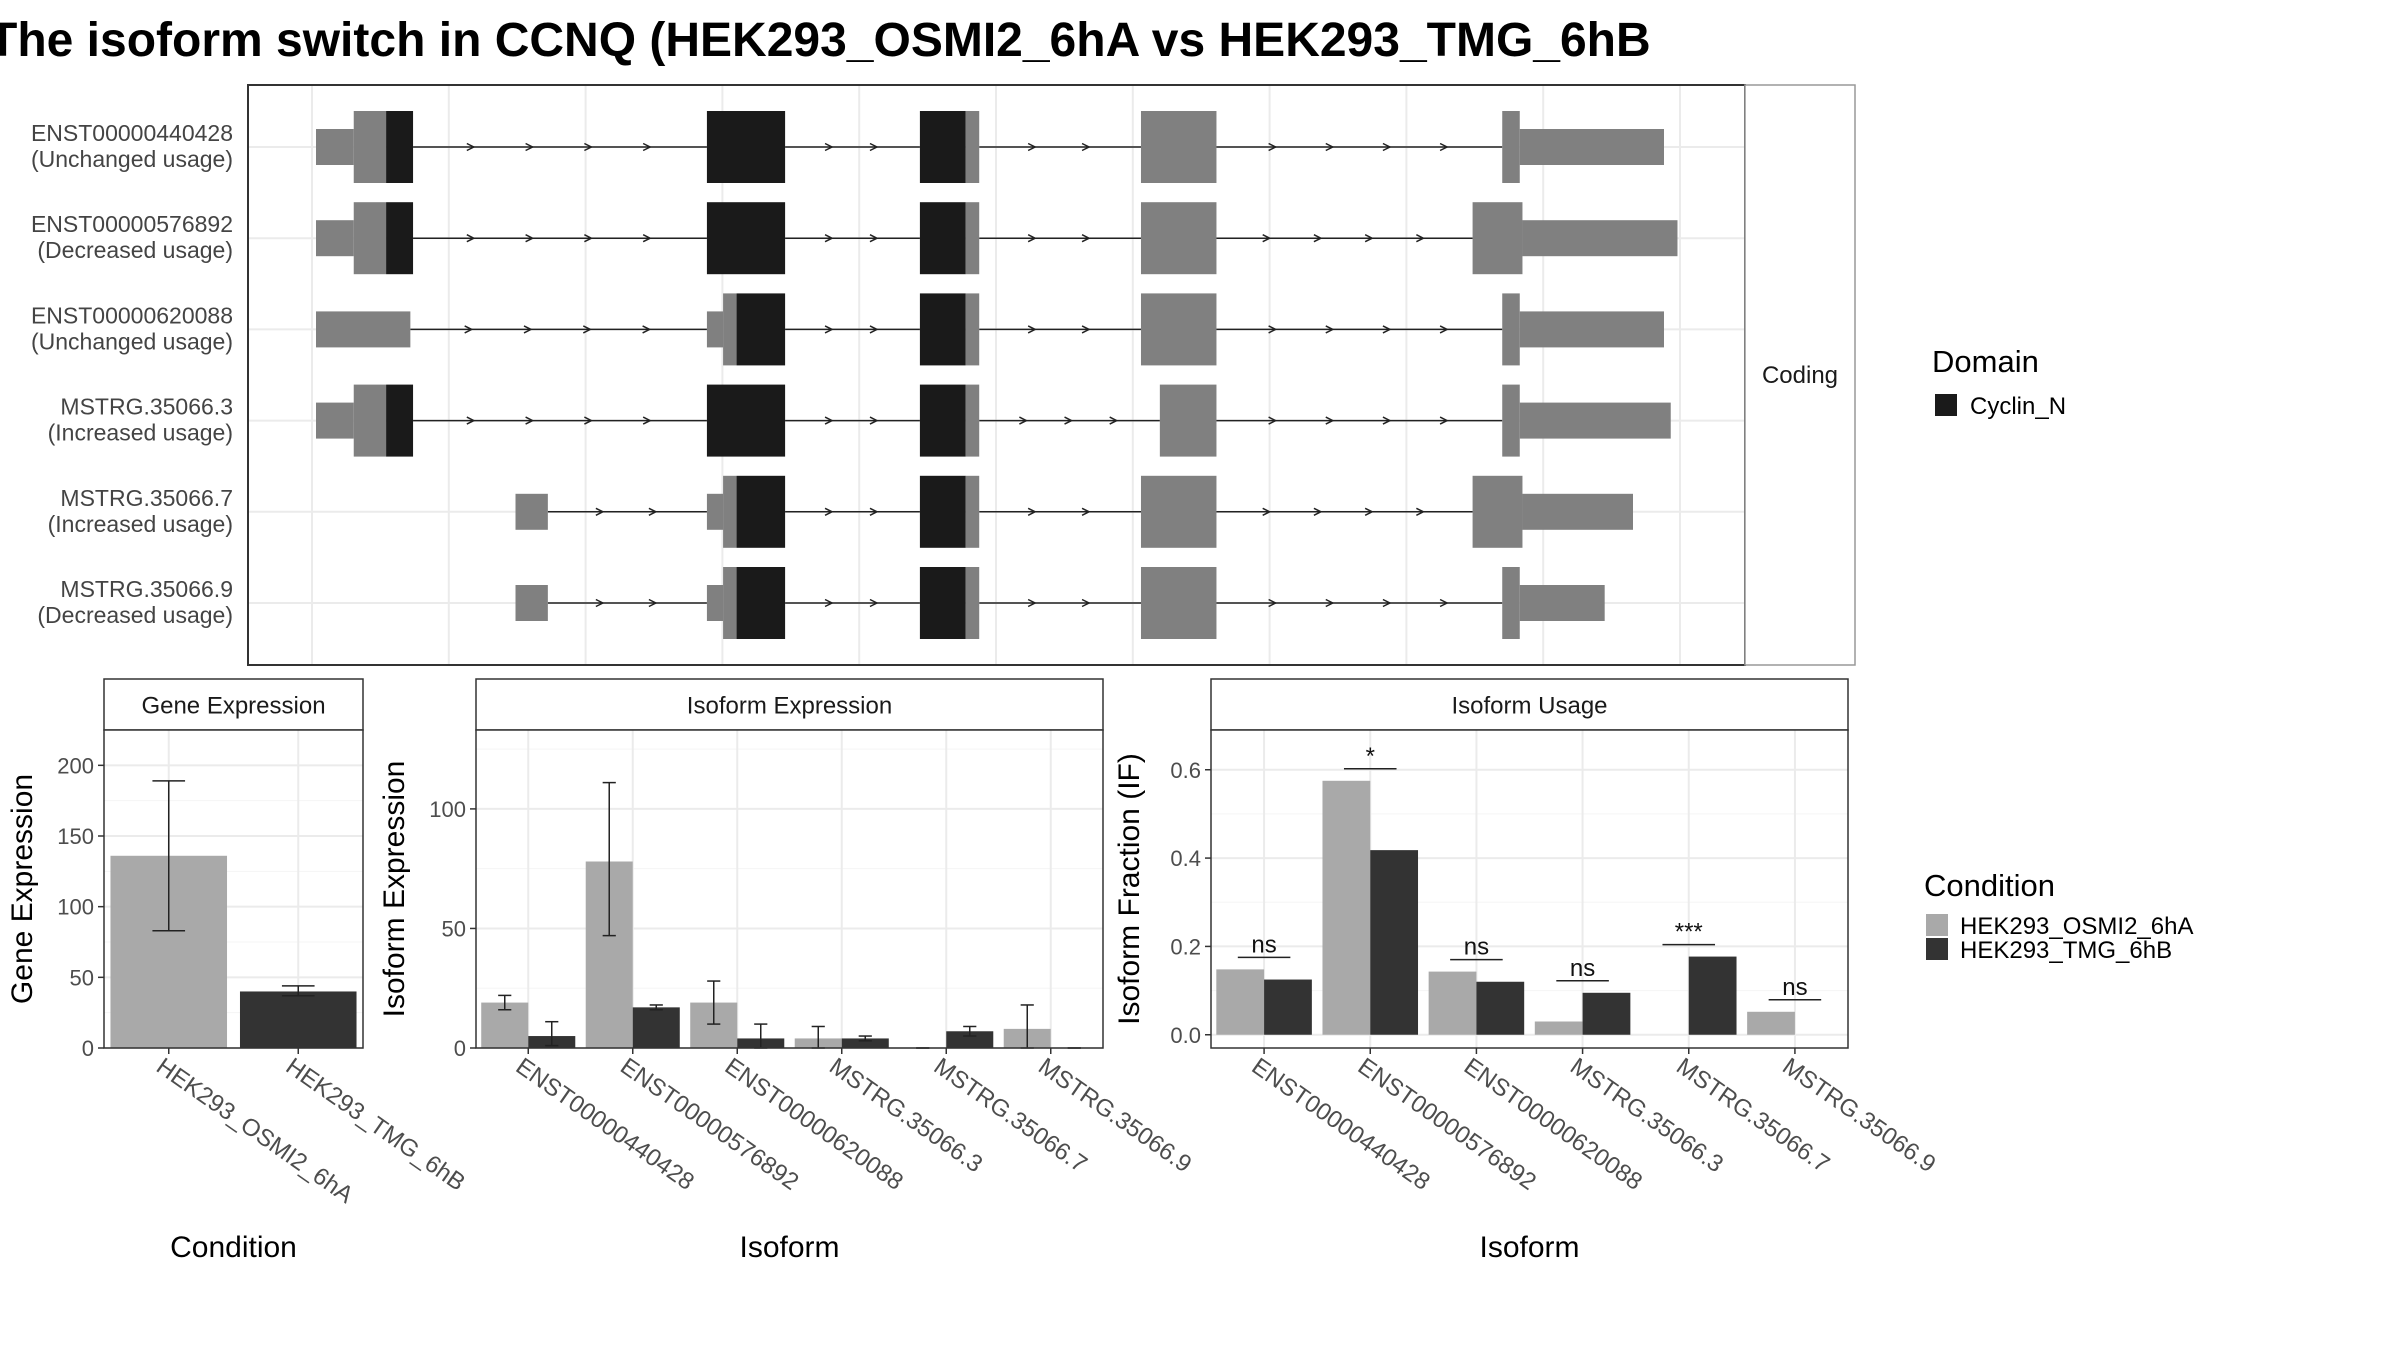  I want to click on transcript-id-label: MSTRG.35066.7, so click(146, 498).